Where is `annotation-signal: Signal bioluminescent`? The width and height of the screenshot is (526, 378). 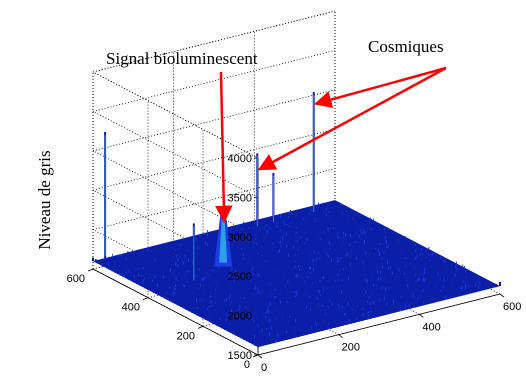
annotation-signal: Signal bioluminescent is located at coordinates (182, 58).